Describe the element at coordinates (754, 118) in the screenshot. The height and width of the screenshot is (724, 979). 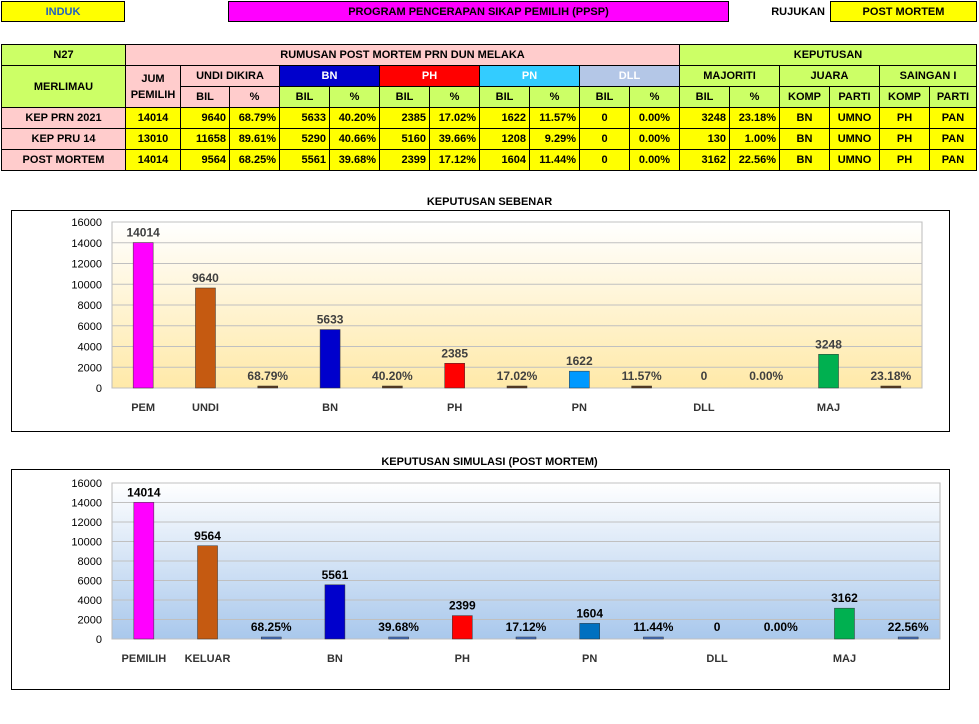
I see `table-cell: 23.18%` at that location.